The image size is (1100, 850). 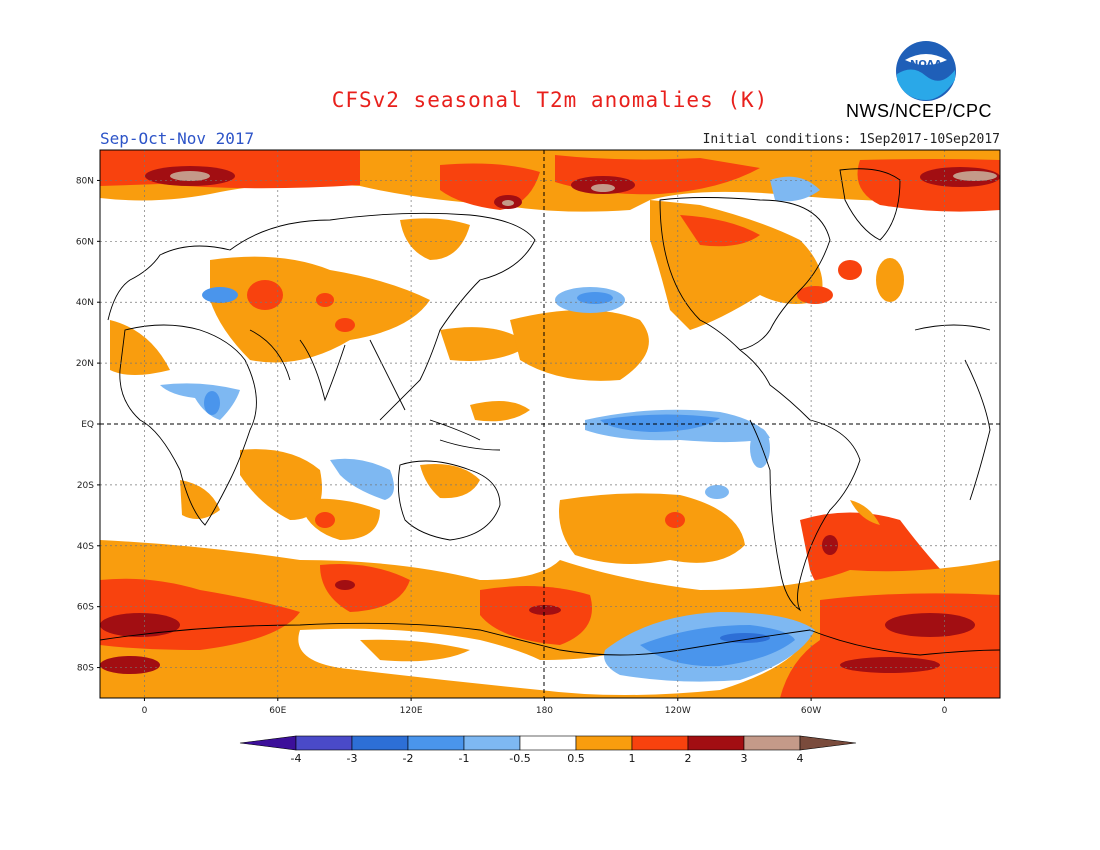 I want to click on lat-tick-label: 80S, so click(x=85, y=669).